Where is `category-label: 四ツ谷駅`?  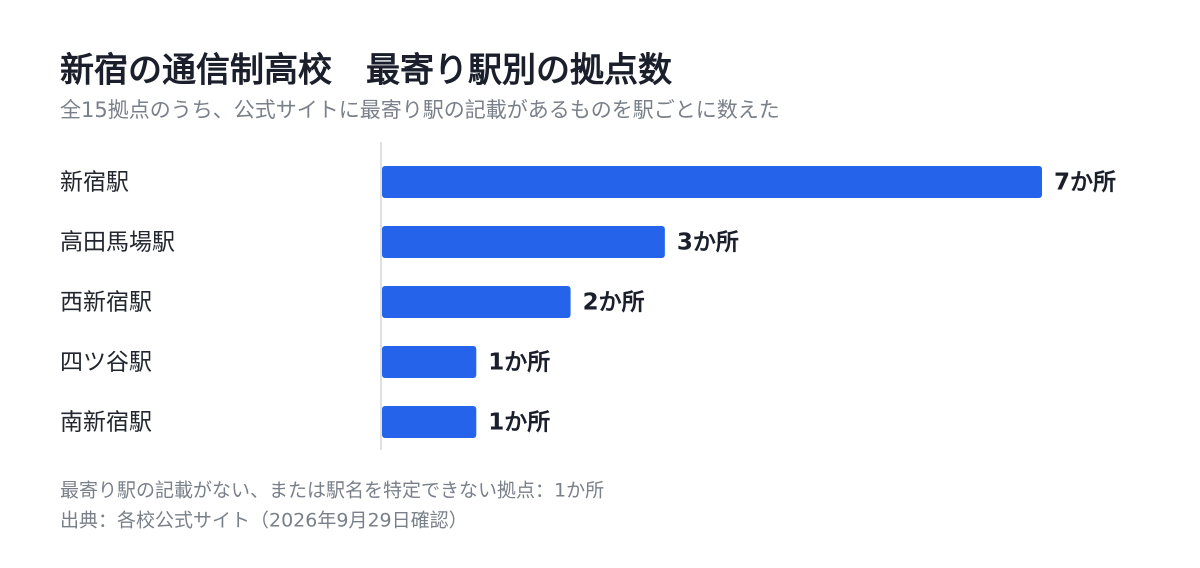 category-label: 四ツ谷駅 is located at coordinates (106, 363).